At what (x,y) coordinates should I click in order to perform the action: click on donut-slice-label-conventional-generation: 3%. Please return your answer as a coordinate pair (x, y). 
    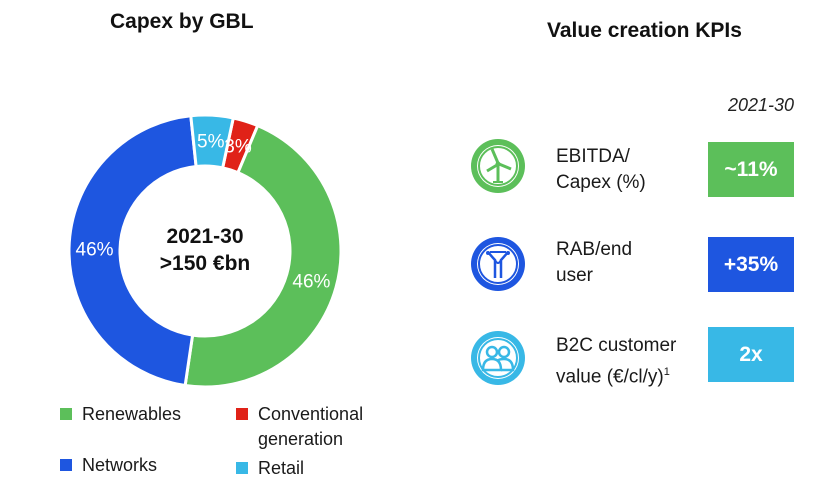
    Looking at the image, I should click on (238, 147).